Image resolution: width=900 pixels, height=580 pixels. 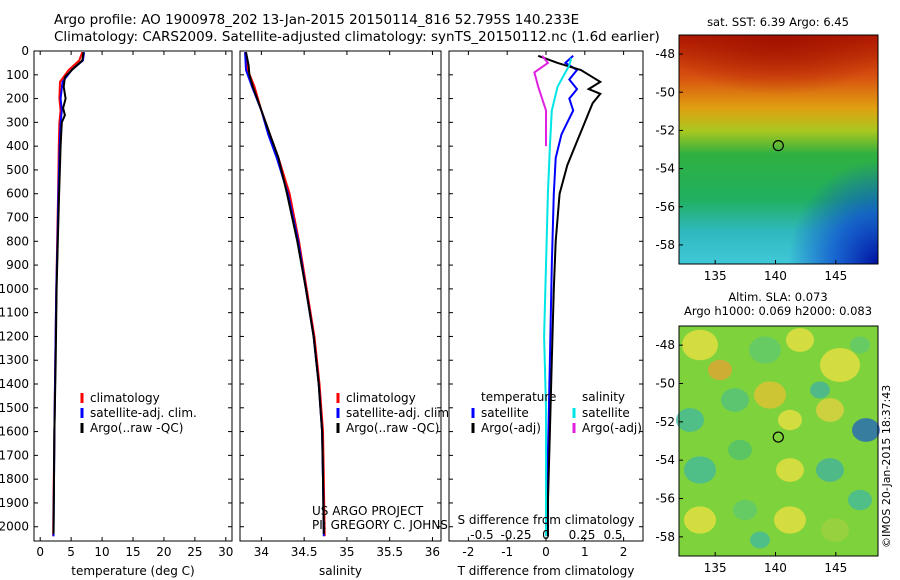 What do you see at coordinates (665, 499) in the screenshot?
I see `sla-map-lat-label: -56` at bounding box center [665, 499].